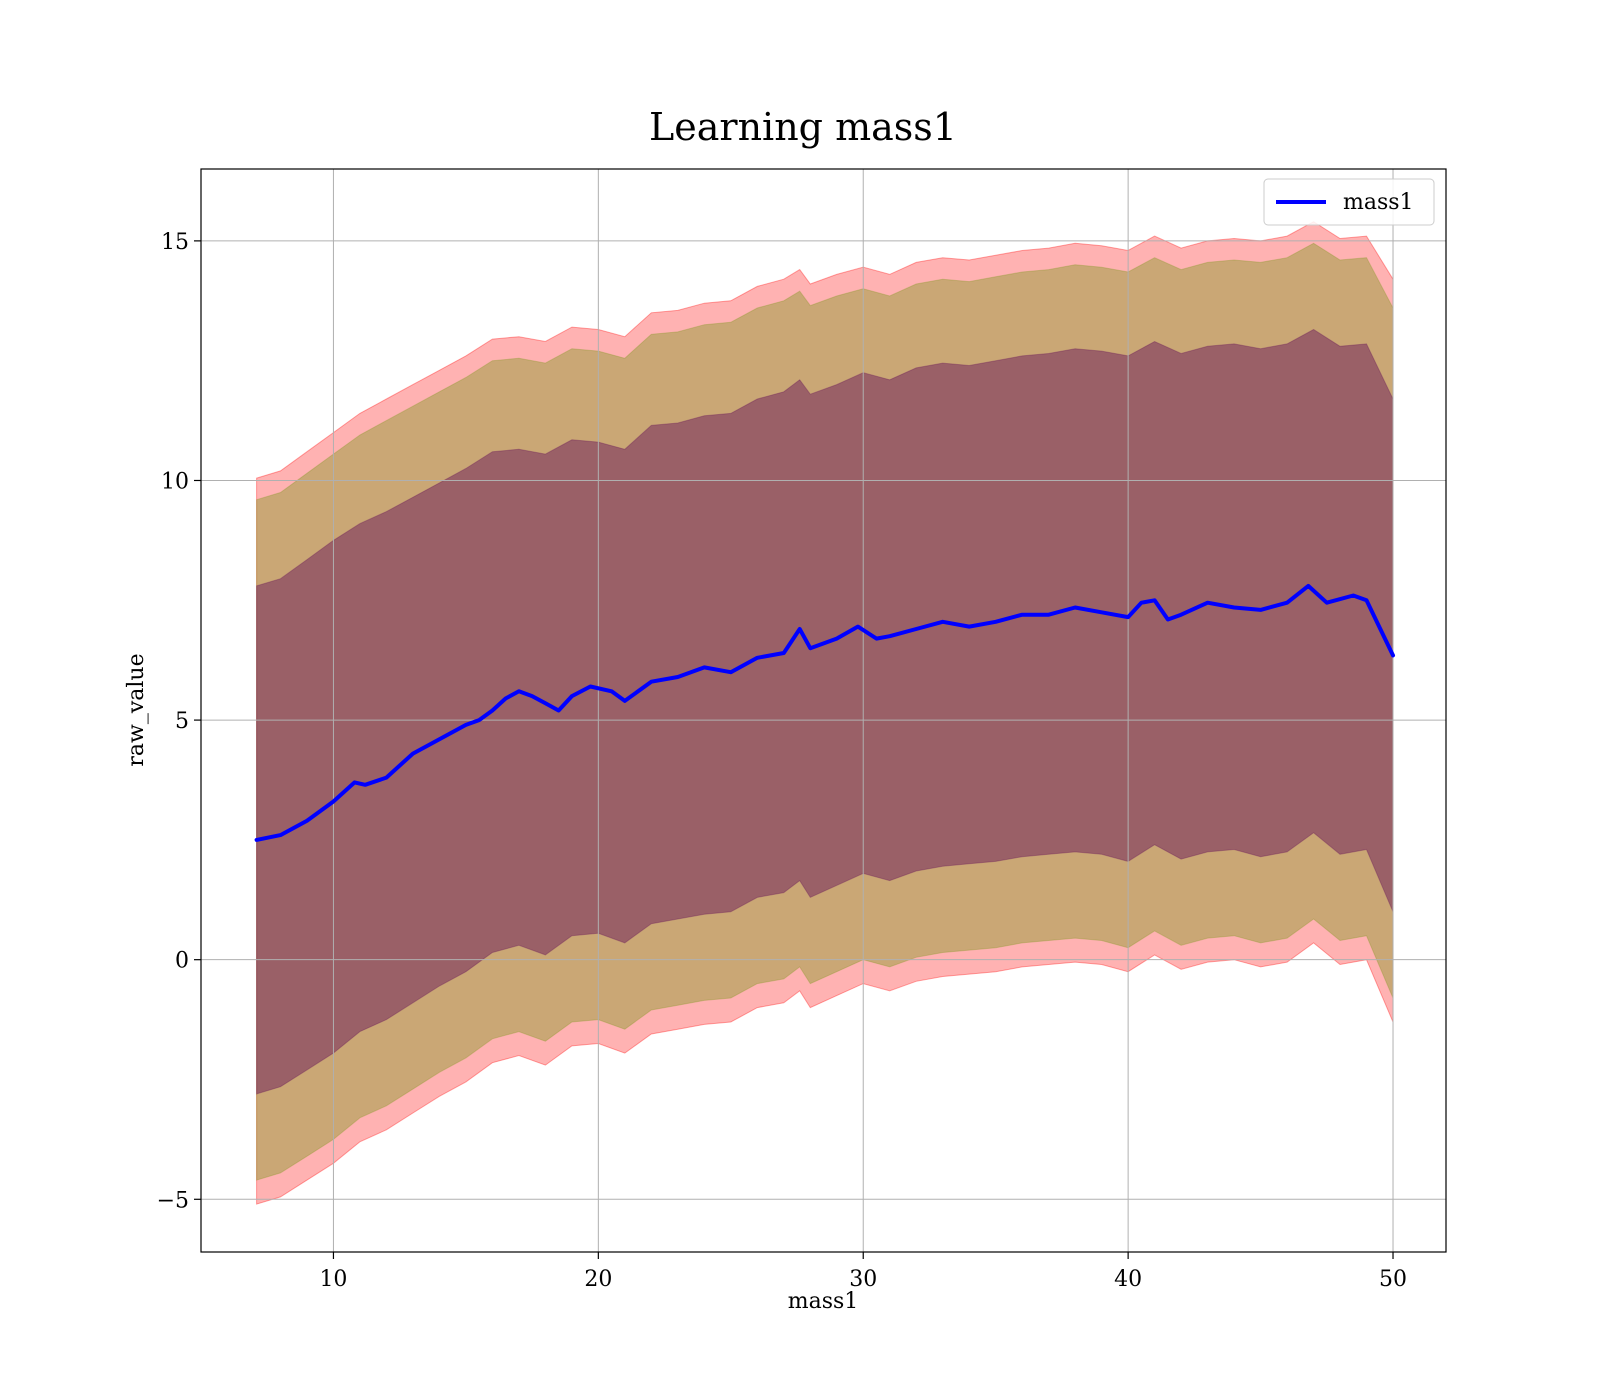 Image resolution: width=1600 pixels, height=1400 pixels. I want to click on y-ticks: −5 0 5 10 15, so click(179, 721).